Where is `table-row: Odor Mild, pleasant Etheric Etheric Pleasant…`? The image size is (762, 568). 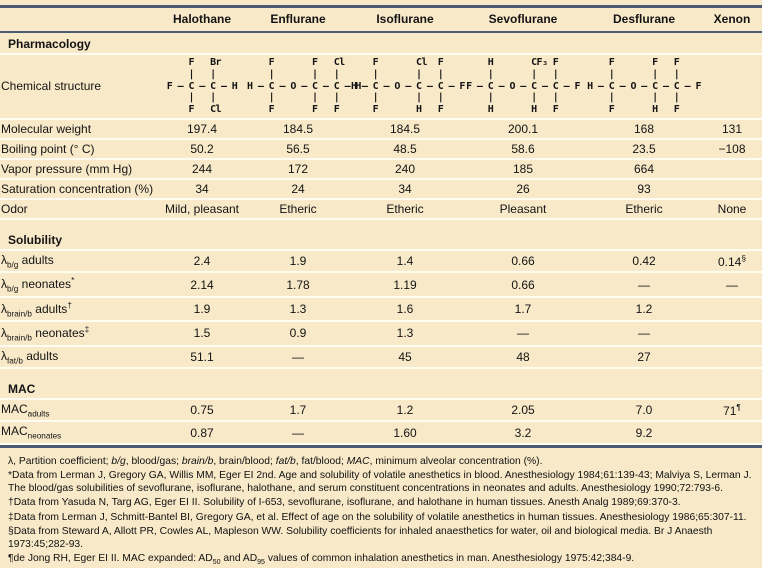 table-row: Odor Mild, pleasant Etheric Etheric Pleasant… is located at coordinates (381, 209).